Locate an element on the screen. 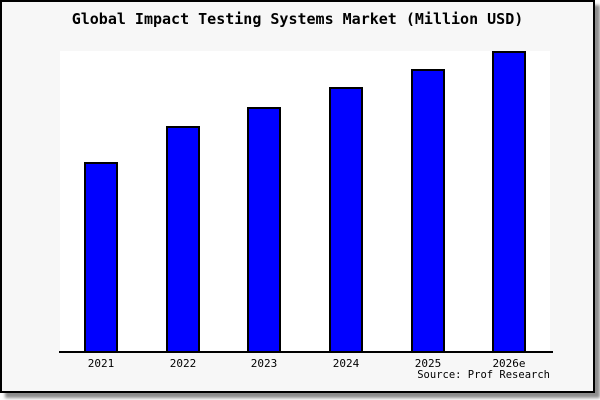 This screenshot has width=600, height=400. x-tick-label-2025: 2025 is located at coordinates (428, 363).